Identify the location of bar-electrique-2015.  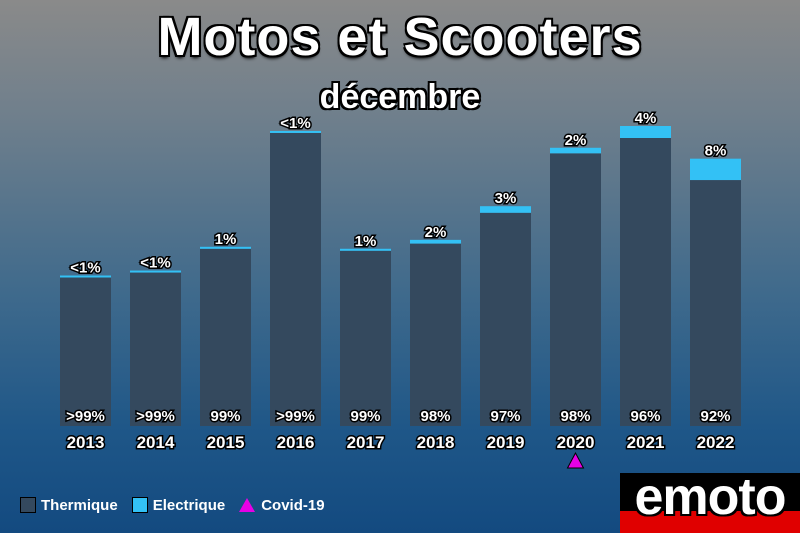
(225, 247).